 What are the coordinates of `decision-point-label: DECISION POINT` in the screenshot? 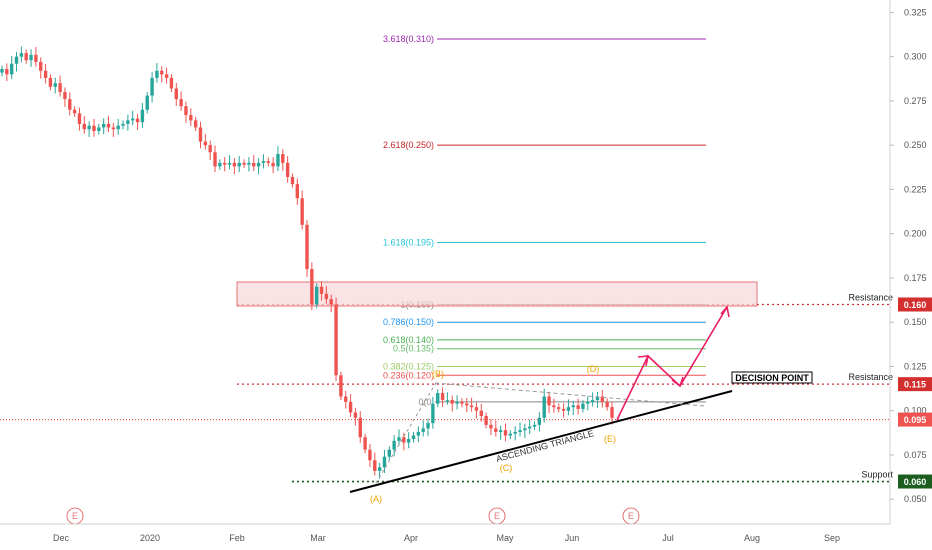 It's located at (772, 378).